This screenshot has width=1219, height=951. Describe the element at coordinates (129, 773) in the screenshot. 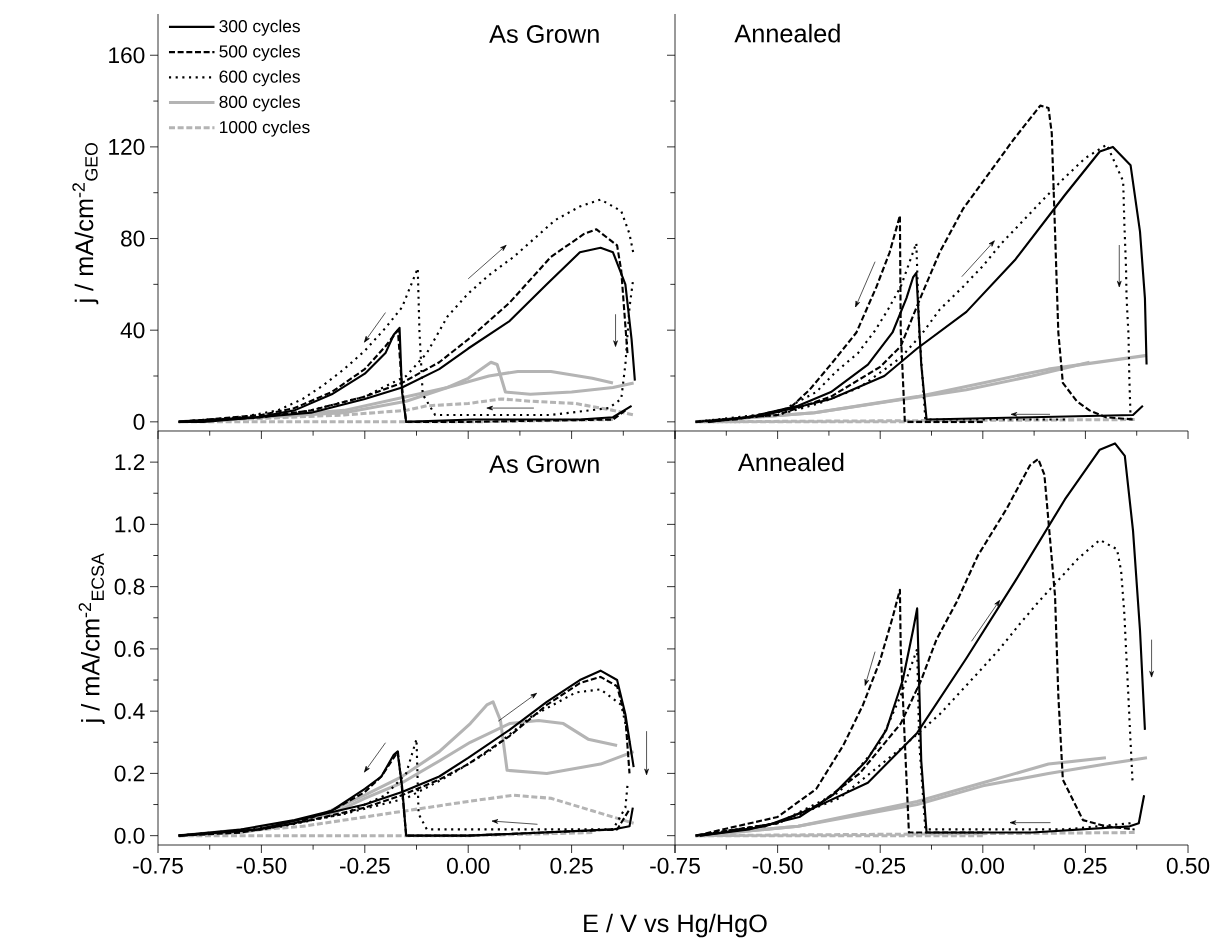

I see `y-tick-label: 0.2` at that location.